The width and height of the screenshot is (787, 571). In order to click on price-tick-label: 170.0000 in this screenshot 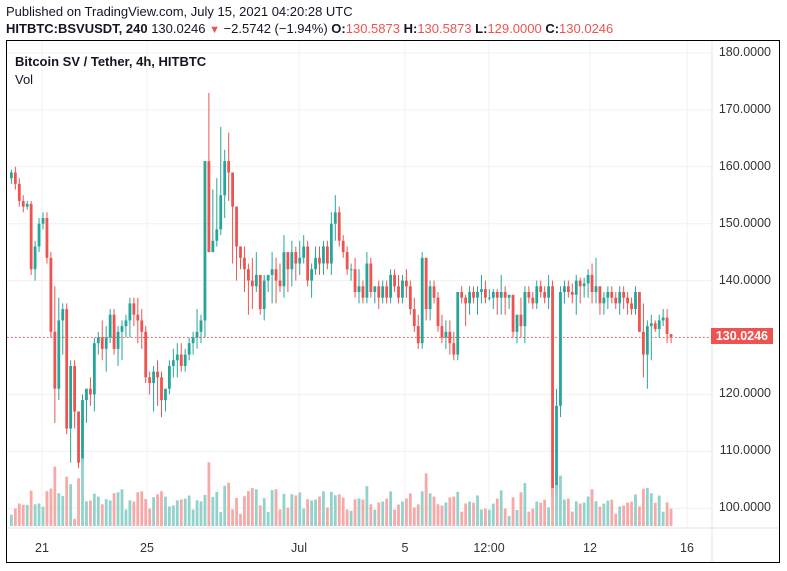, I will do `click(744, 108)`.